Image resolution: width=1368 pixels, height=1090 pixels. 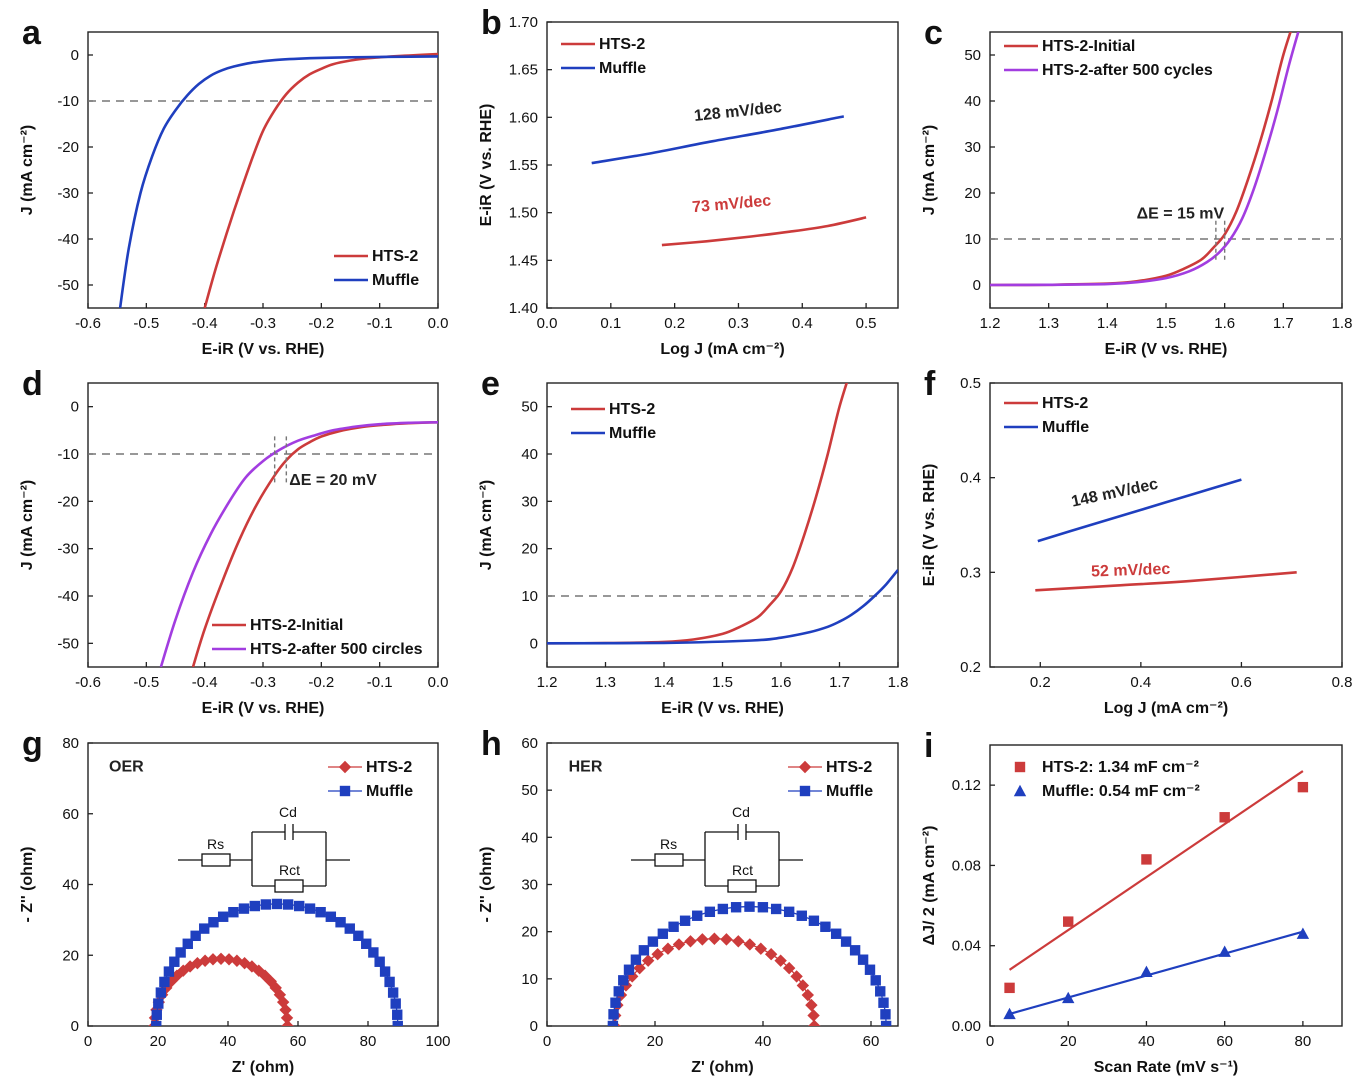 I want to click on annotation: 52 mV/dec, so click(x=1131, y=571).